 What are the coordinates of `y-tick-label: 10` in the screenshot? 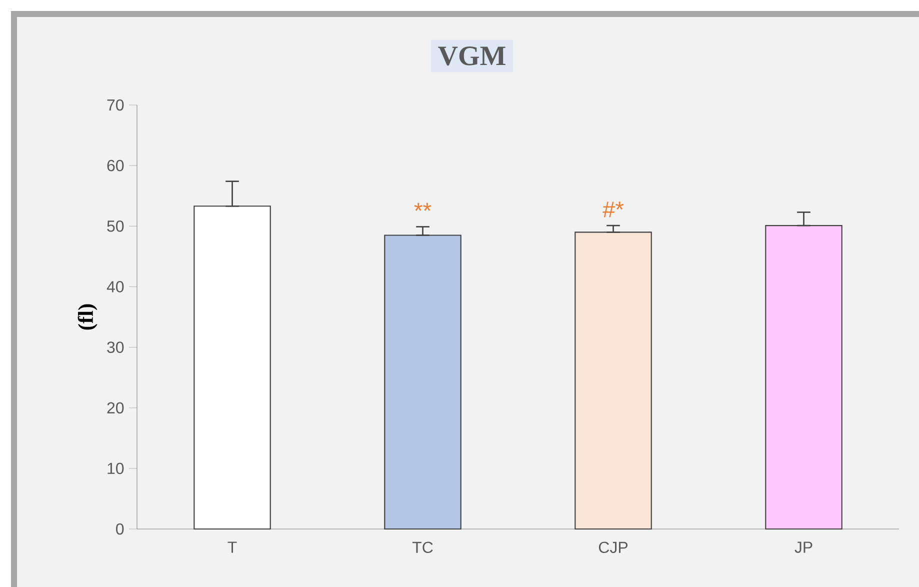 It's located at (116, 468).